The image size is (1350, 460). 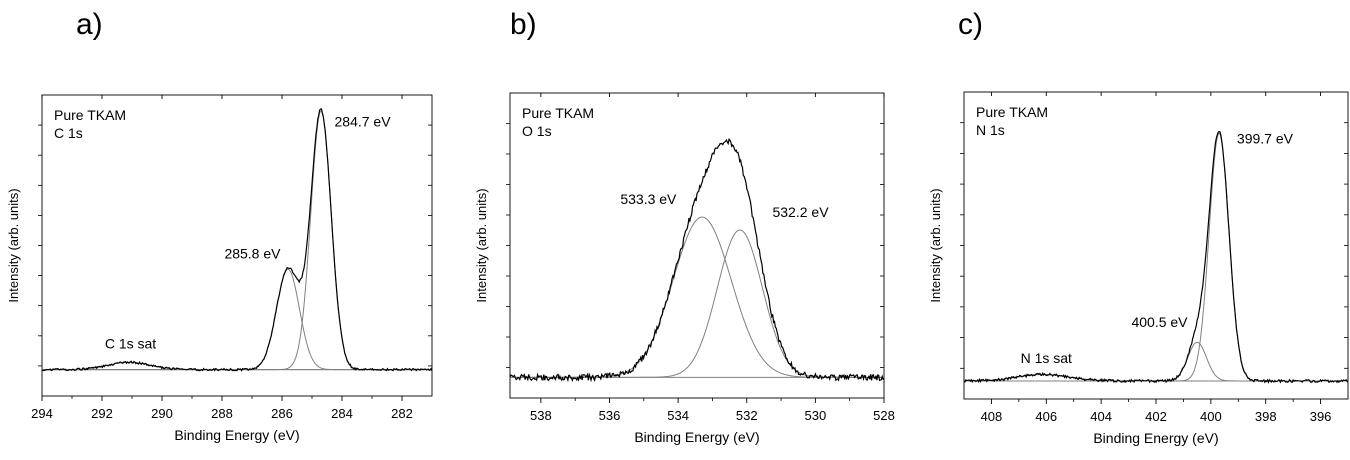 I want to click on x-tick-label: 290, so click(x=162, y=413).